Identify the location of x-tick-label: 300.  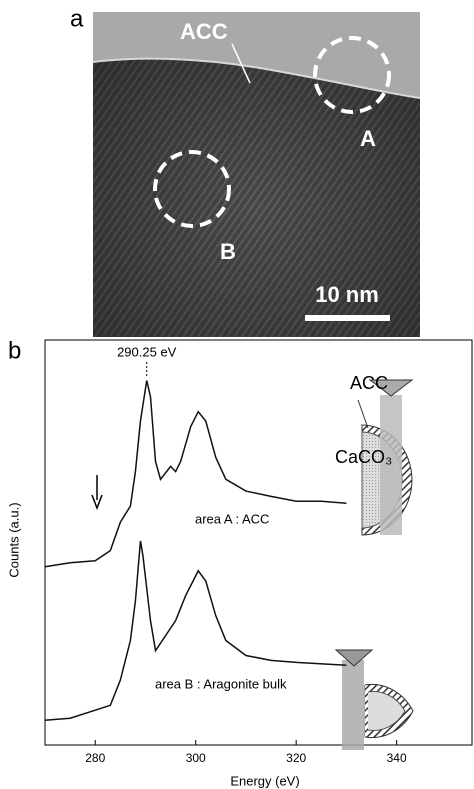
(196, 758).